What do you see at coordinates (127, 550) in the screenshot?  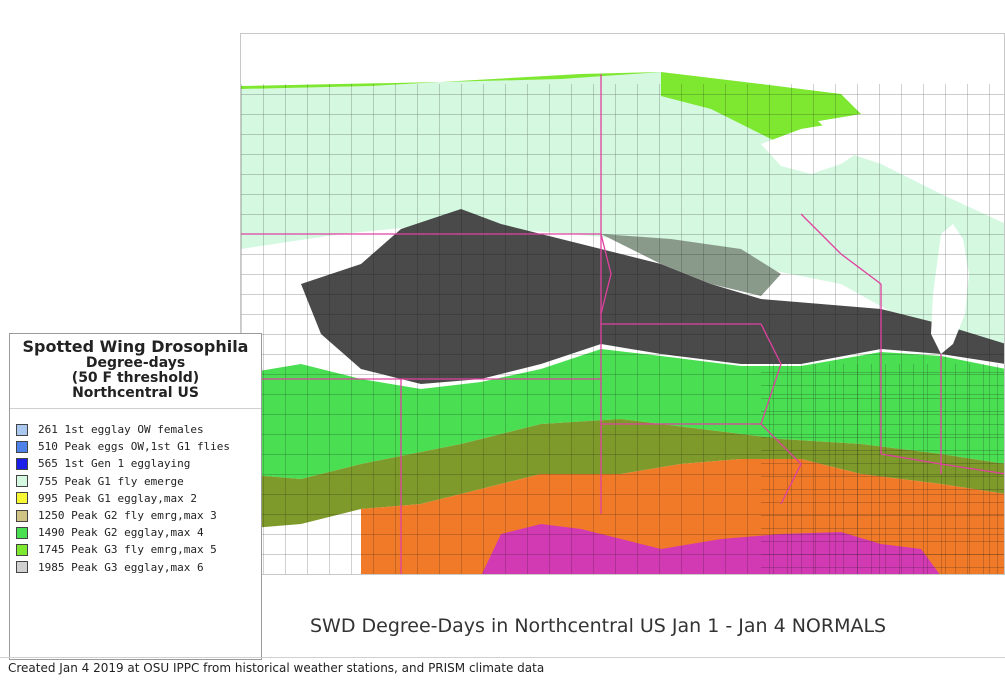 I see `legend-label: 1745 Peak G3 fly emrg,max 5` at bounding box center [127, 550].